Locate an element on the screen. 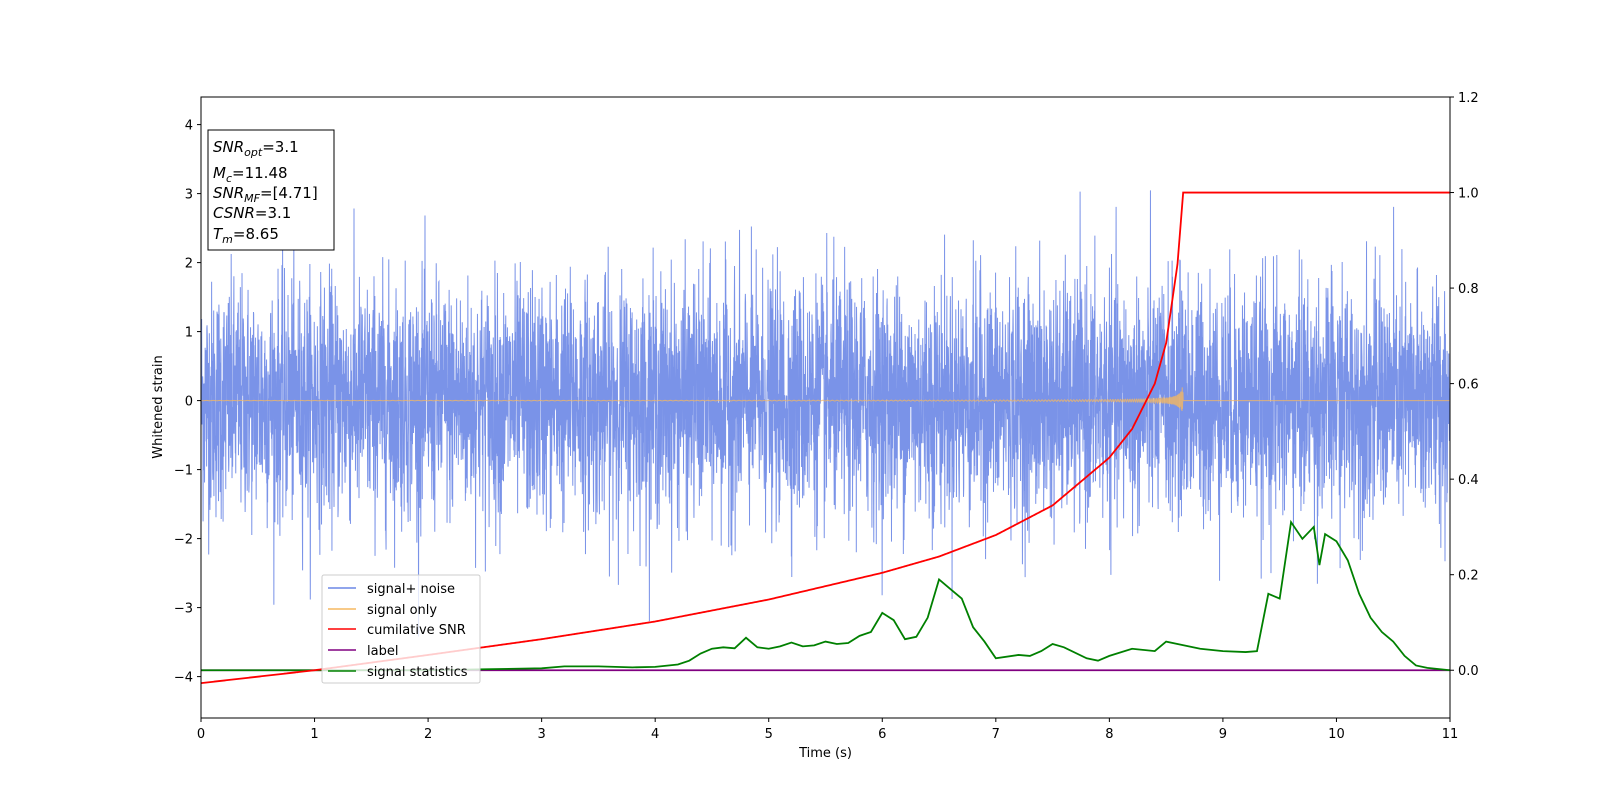 The image size is (1600, 800). legend-label-statistics: signal statistics is located at coordinates (417, 672).